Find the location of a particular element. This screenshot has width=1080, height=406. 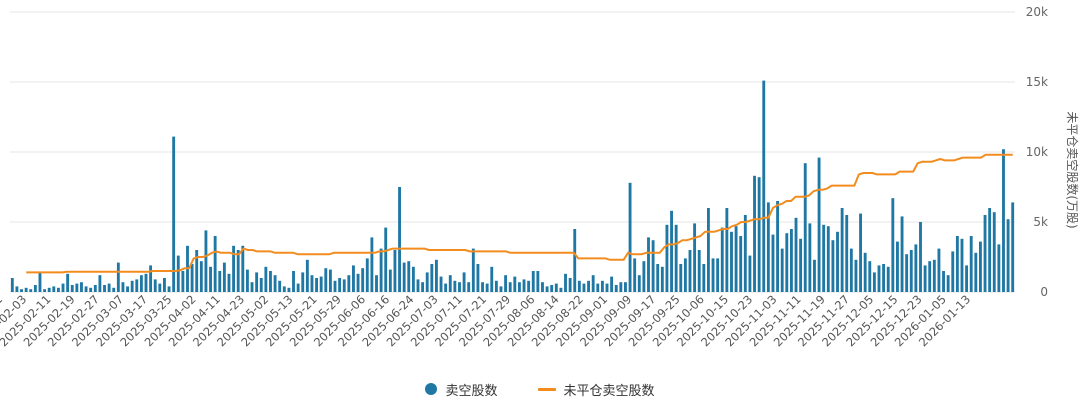

legend-item-bars: 卖空股数 is located at coordinates (461, 389).